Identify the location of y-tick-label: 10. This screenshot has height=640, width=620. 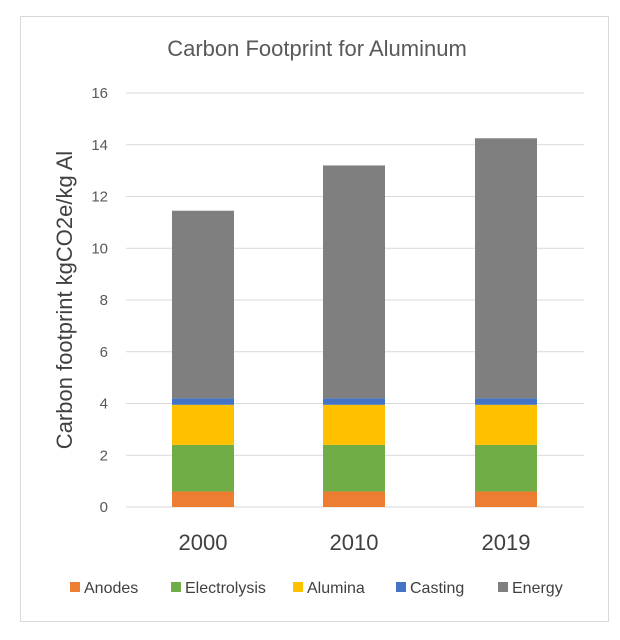
(99, 248).